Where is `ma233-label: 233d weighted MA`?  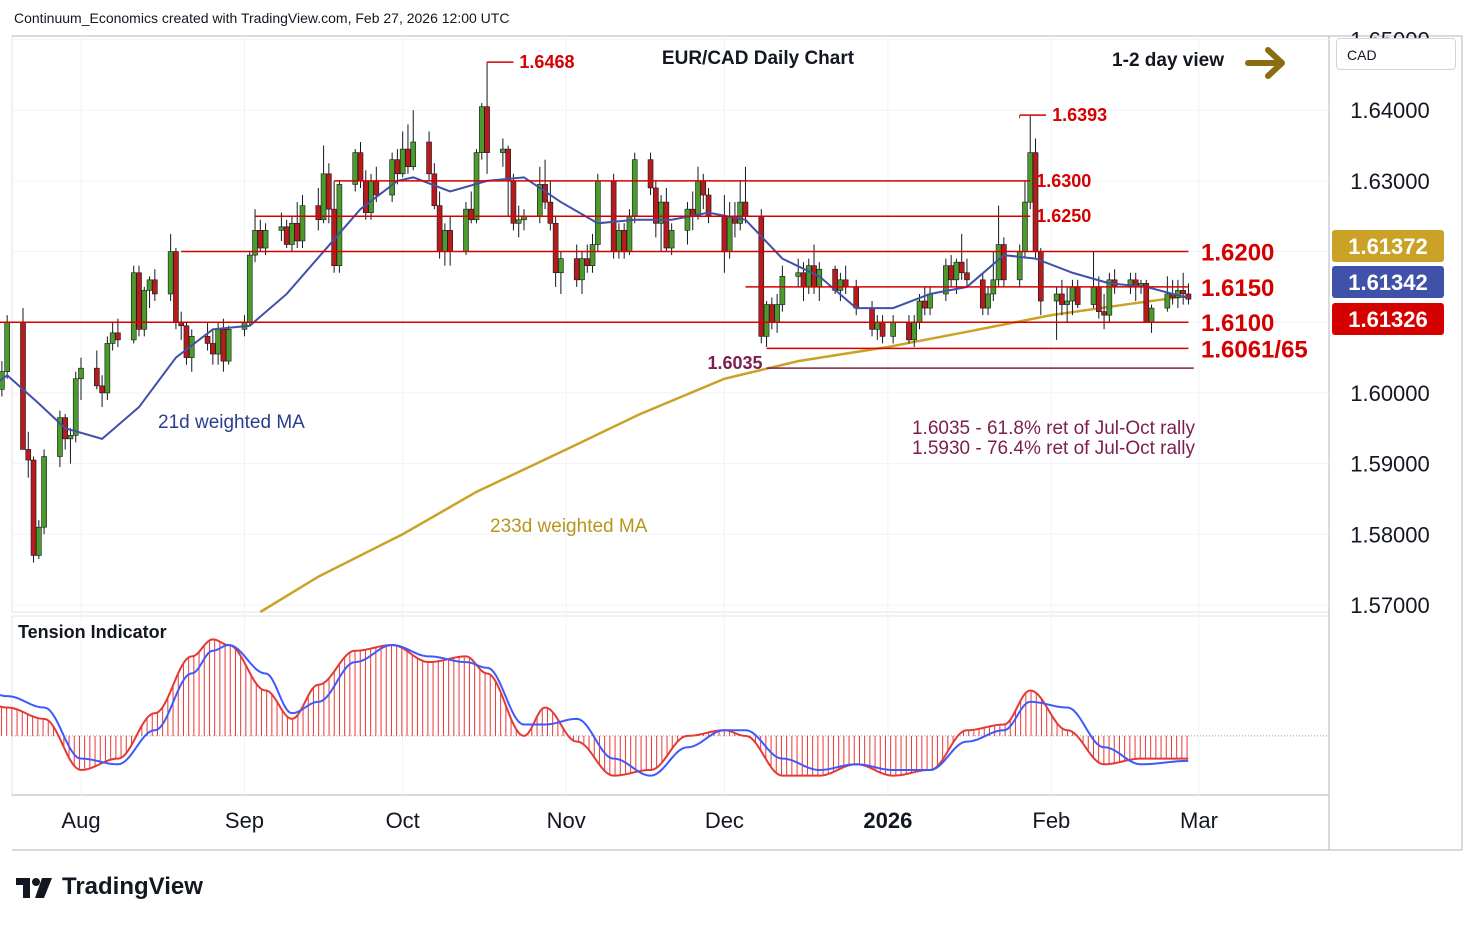
ma233-label: 233d weighted MA is located at coordinates (569, 526).